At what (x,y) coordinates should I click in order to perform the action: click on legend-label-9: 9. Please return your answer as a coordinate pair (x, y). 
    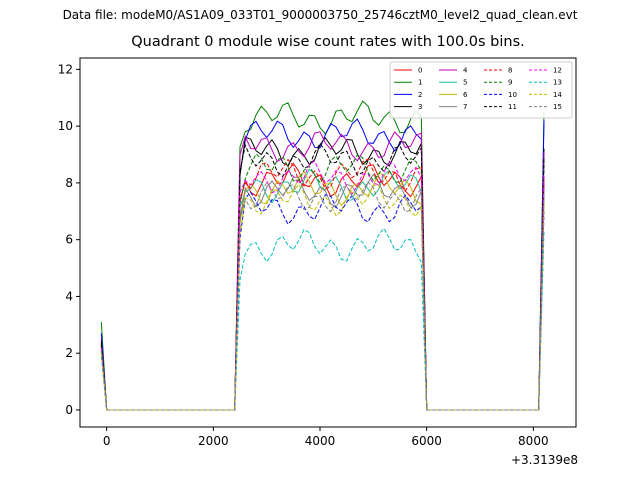
    Looking at the image, I should click on (510, 83).